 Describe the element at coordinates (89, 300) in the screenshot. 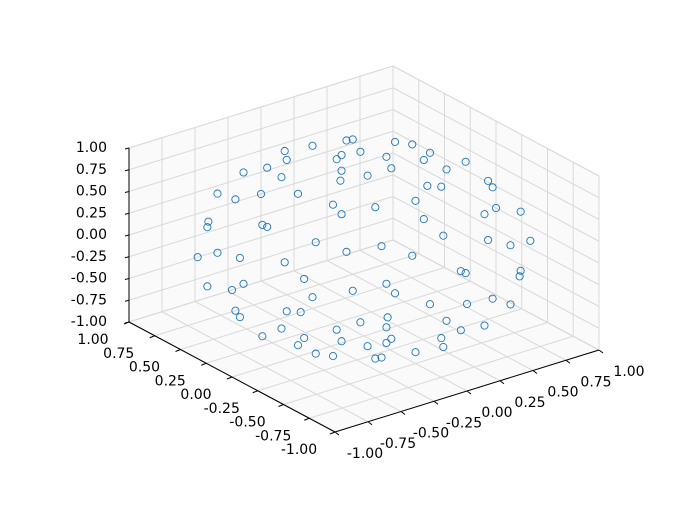

I see `z-tick-label: -0.75` at that location.